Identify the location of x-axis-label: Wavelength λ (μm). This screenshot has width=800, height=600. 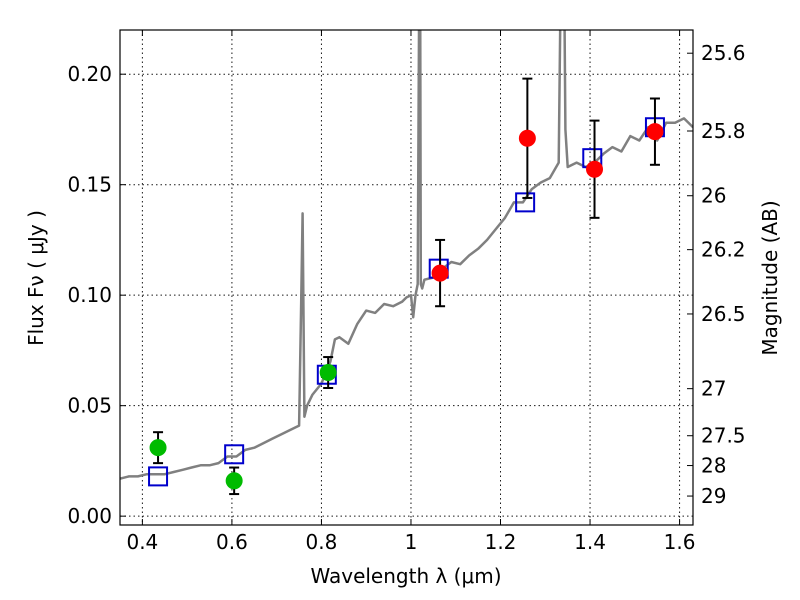
(405, 576).